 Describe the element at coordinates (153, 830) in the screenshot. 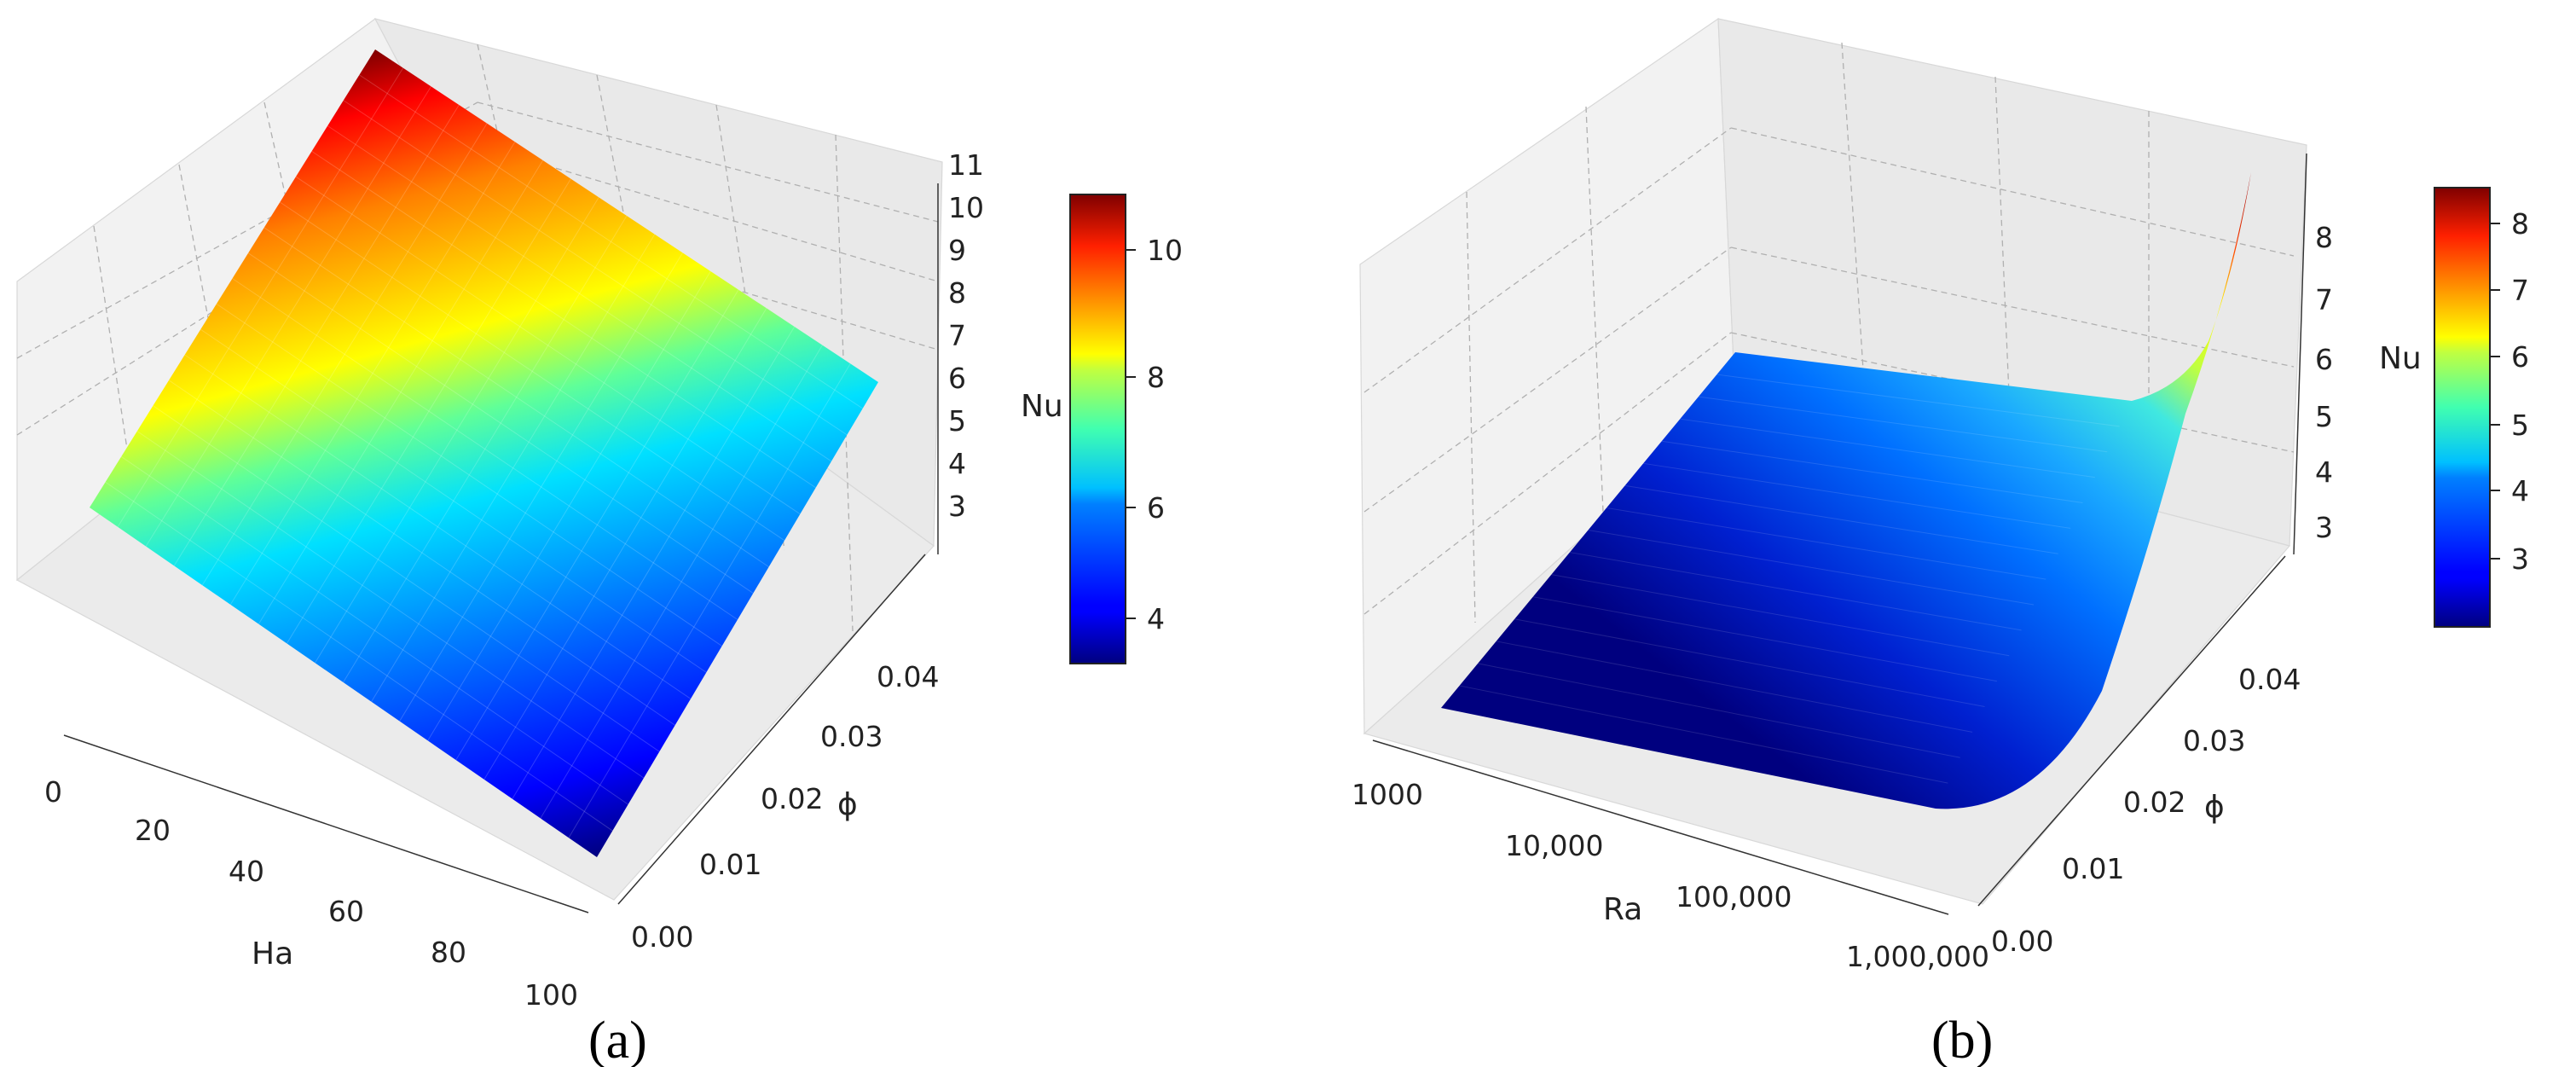

I see `x-tick-label: 20` at that location.